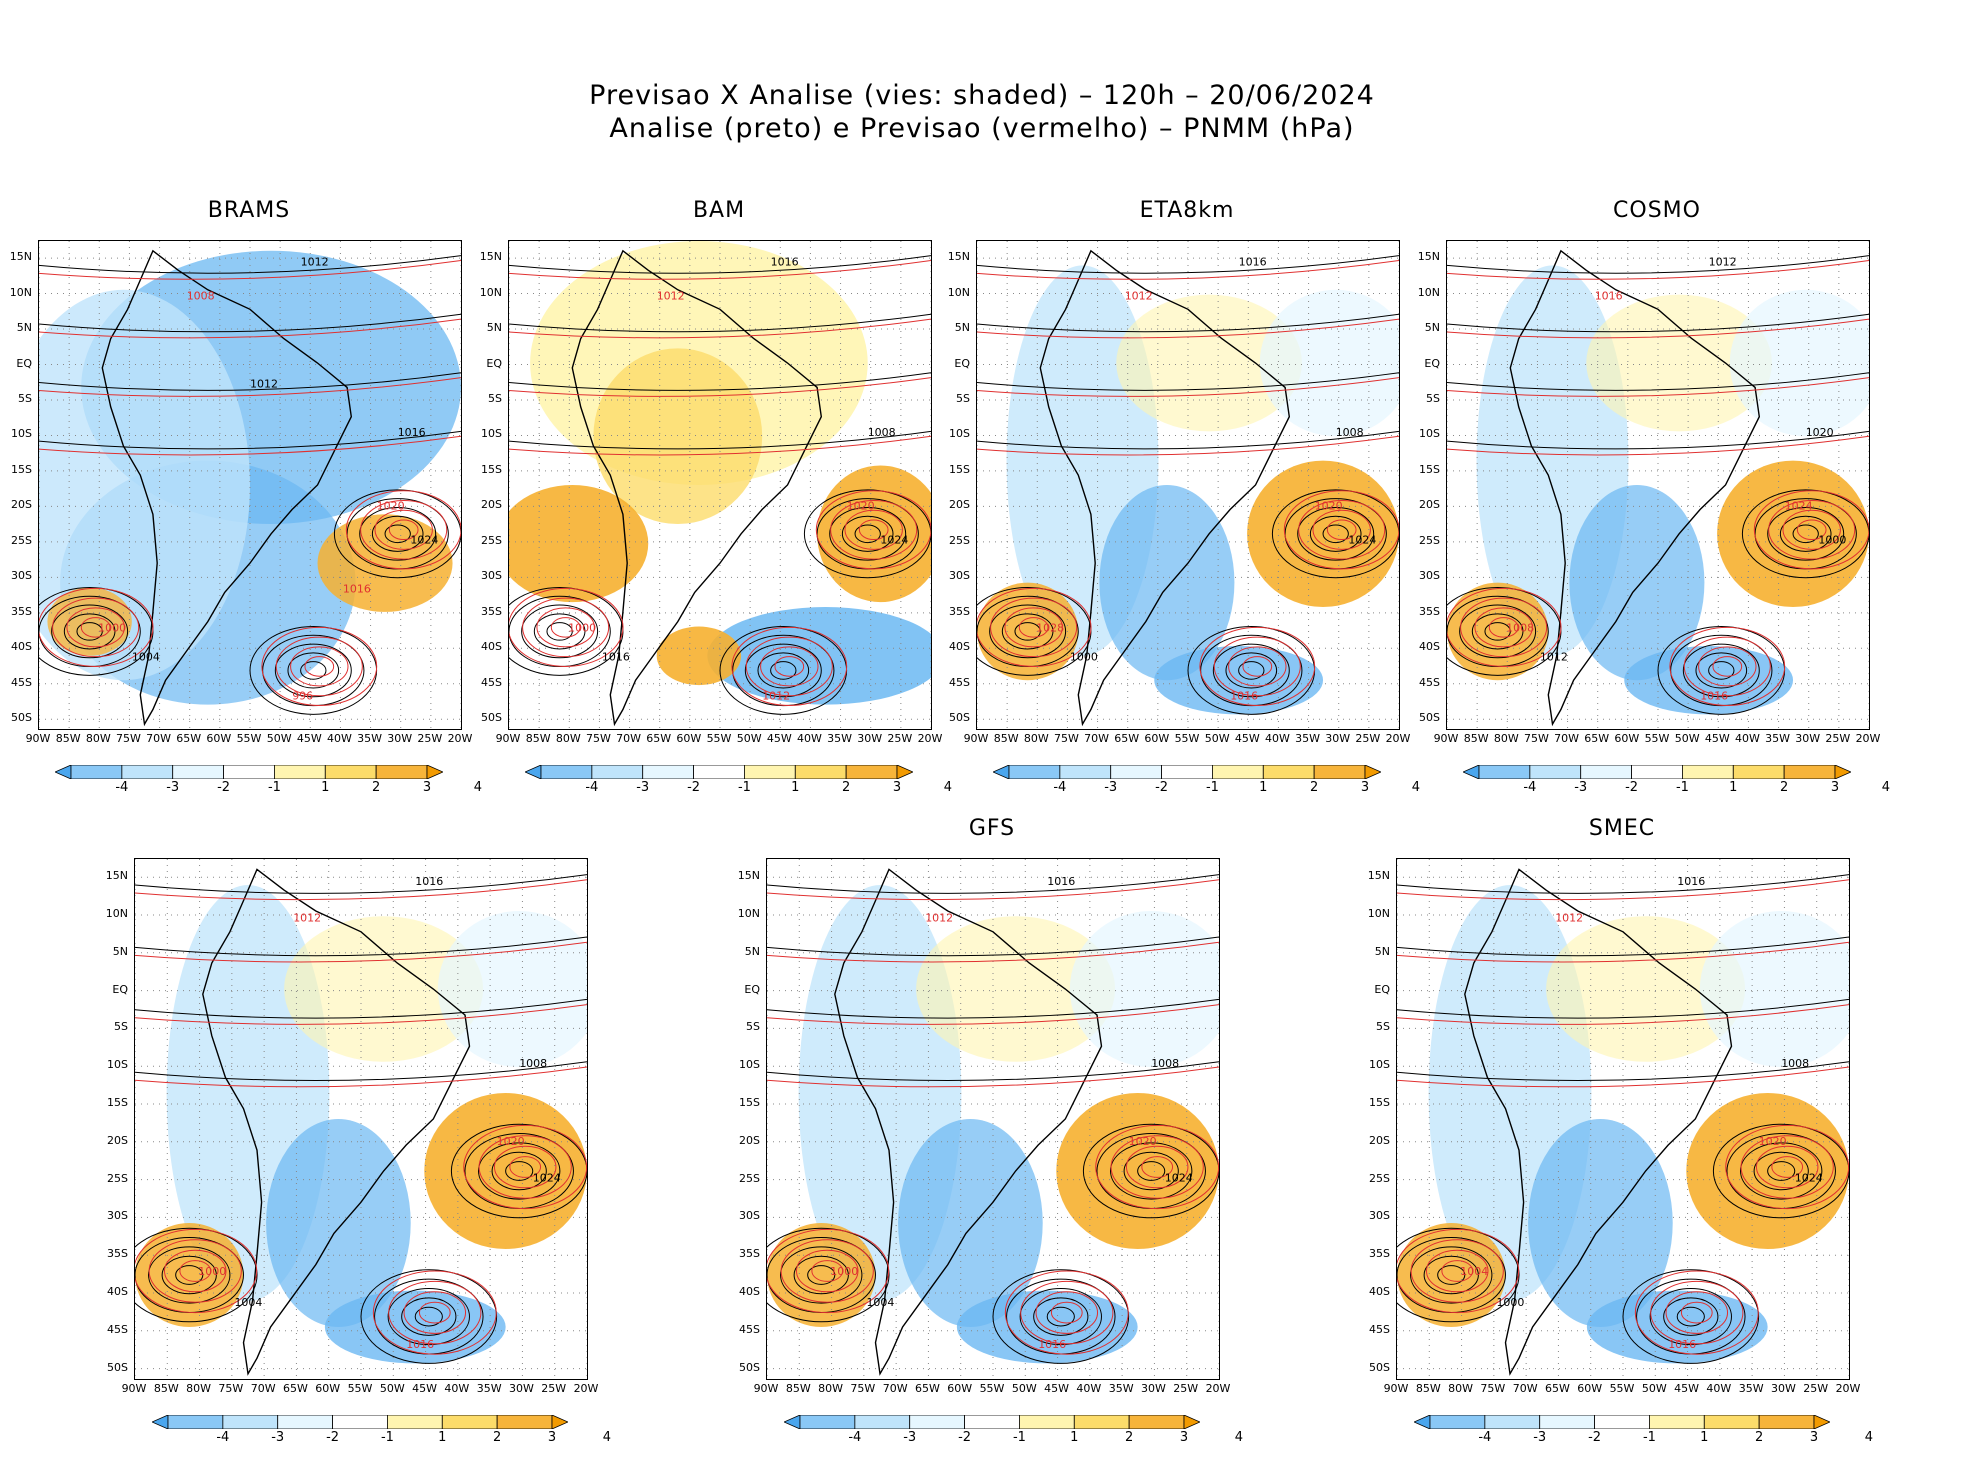 Image resolution: width=1964 pixels, height=1478 pixels. What do you see at coordinates (250, 485) in the screenshot?
I see `map-plot: 1012 1008 1016 1020 1024 1000 1004 996 1012 1016` at bounding box center [250, 485].